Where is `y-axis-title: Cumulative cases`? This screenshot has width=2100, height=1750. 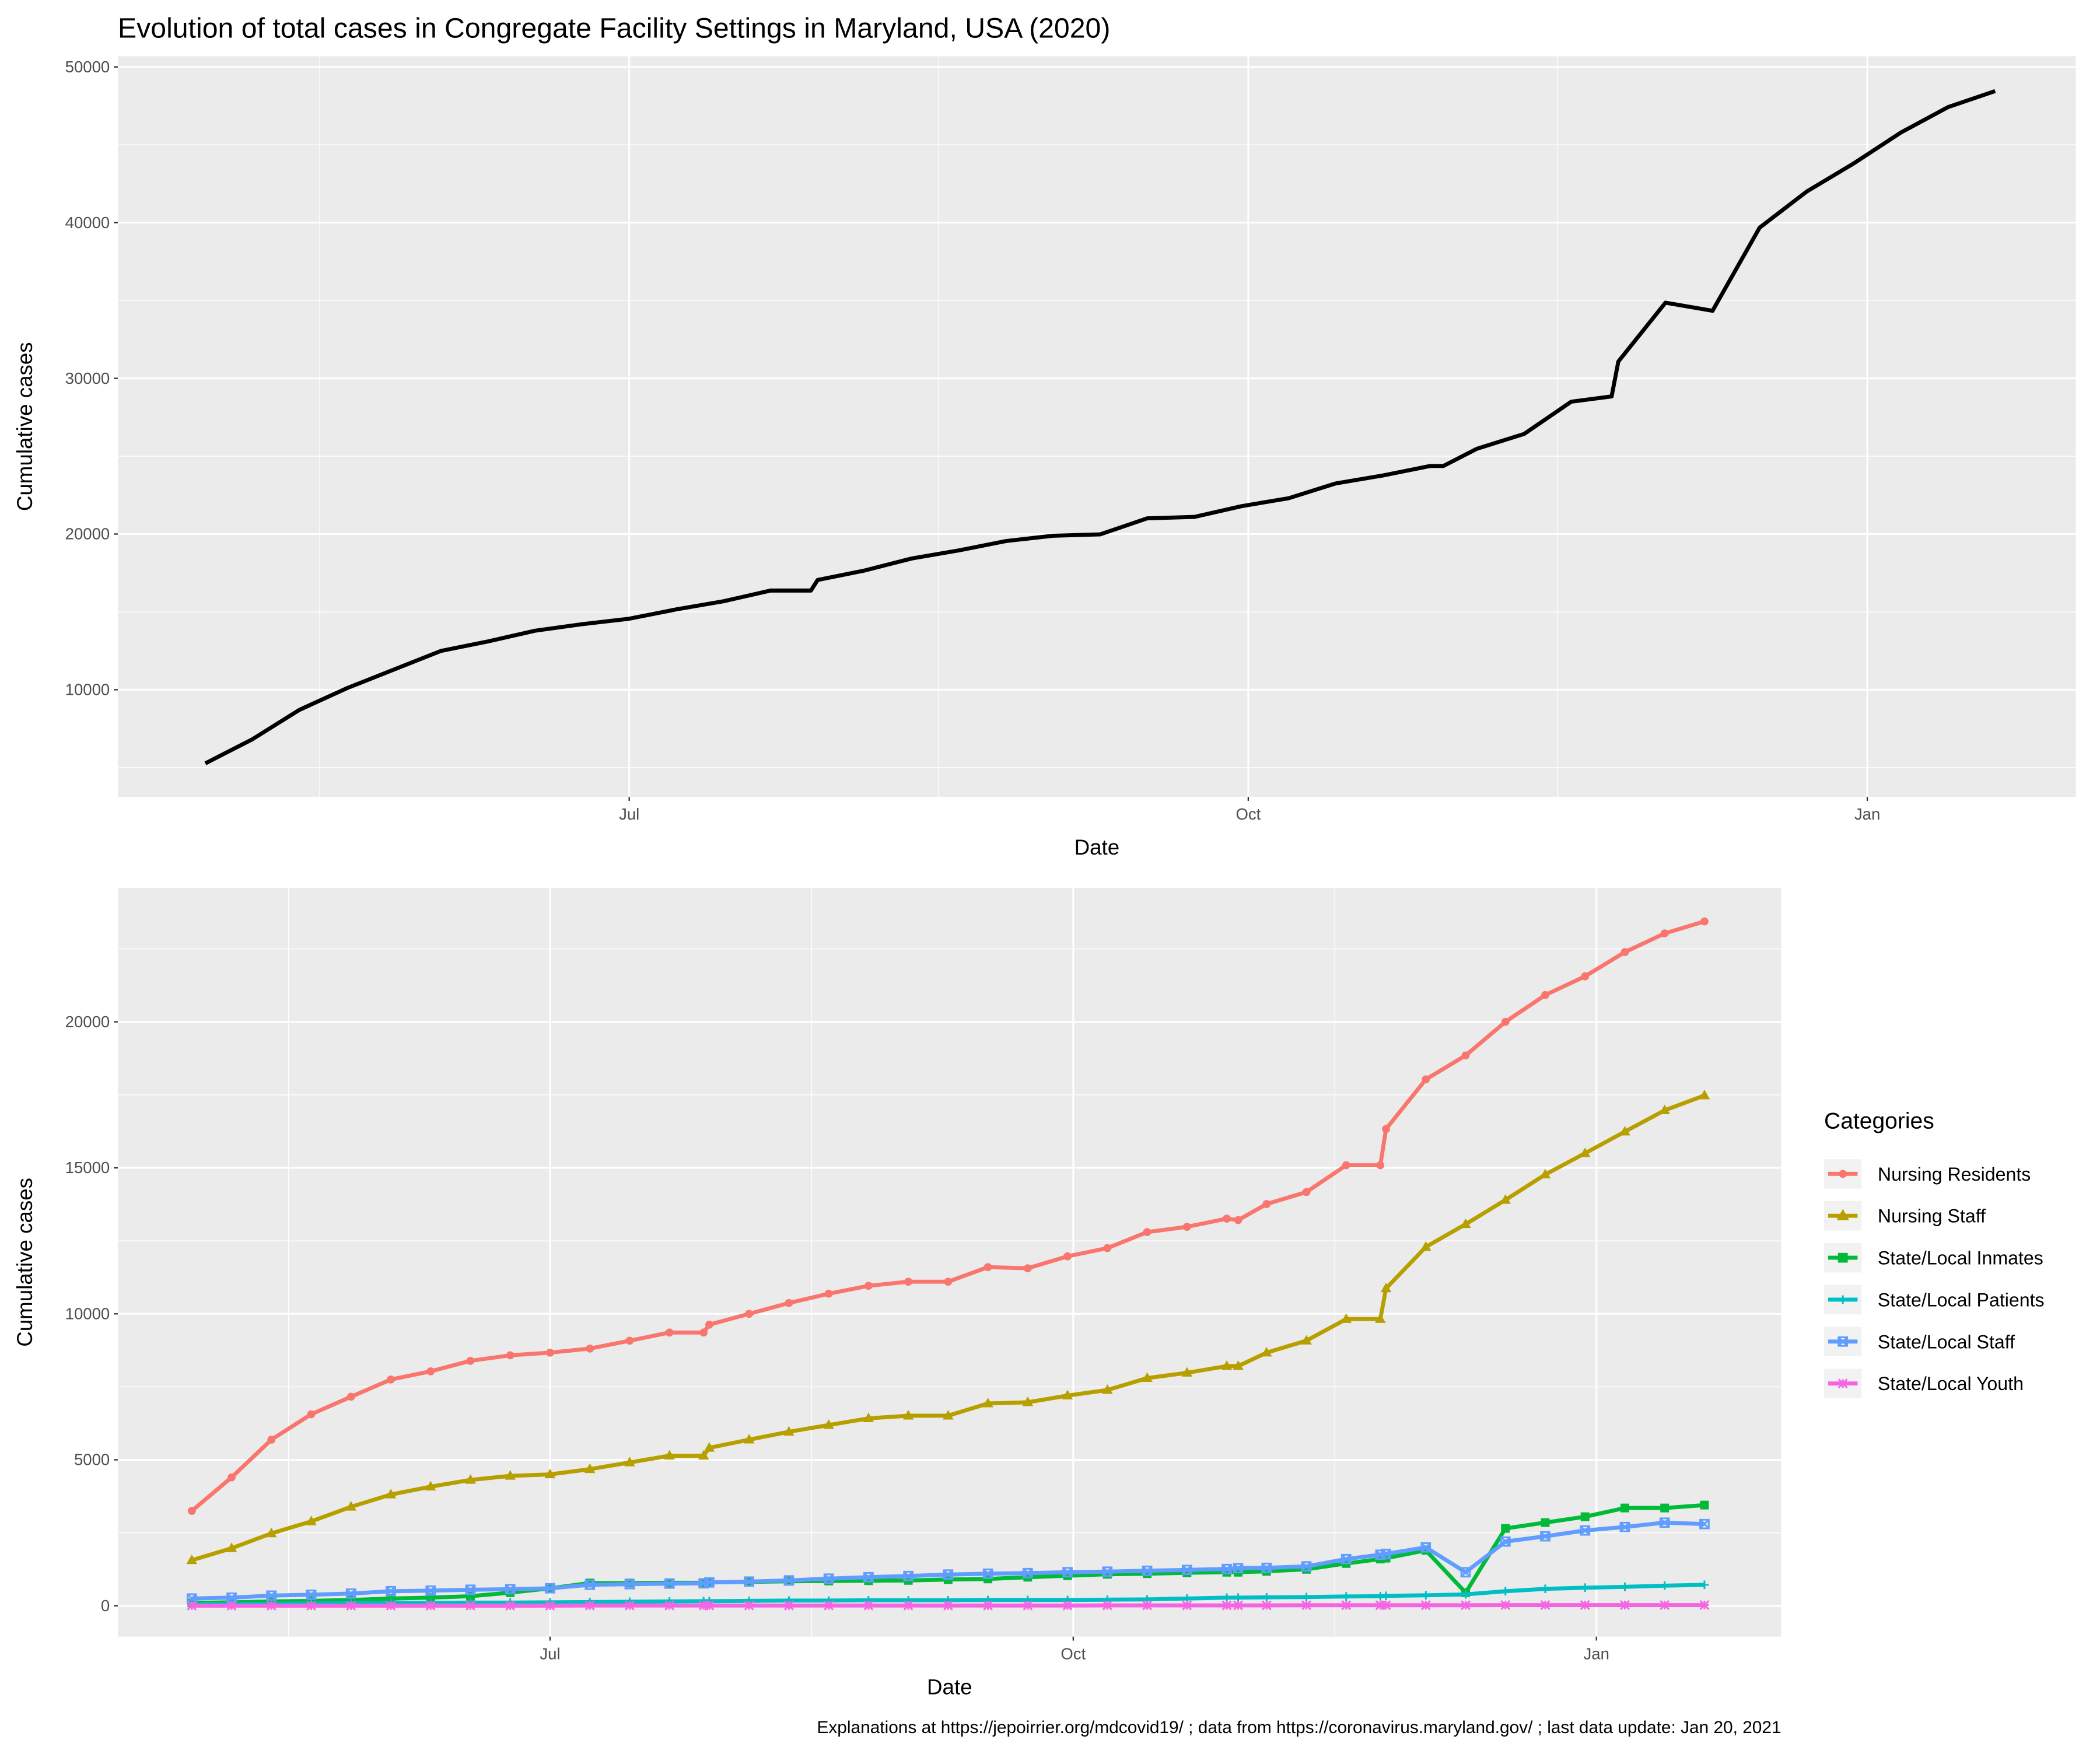 y-axis-title: Cumulative cases is located at coordinates (25, 1262).